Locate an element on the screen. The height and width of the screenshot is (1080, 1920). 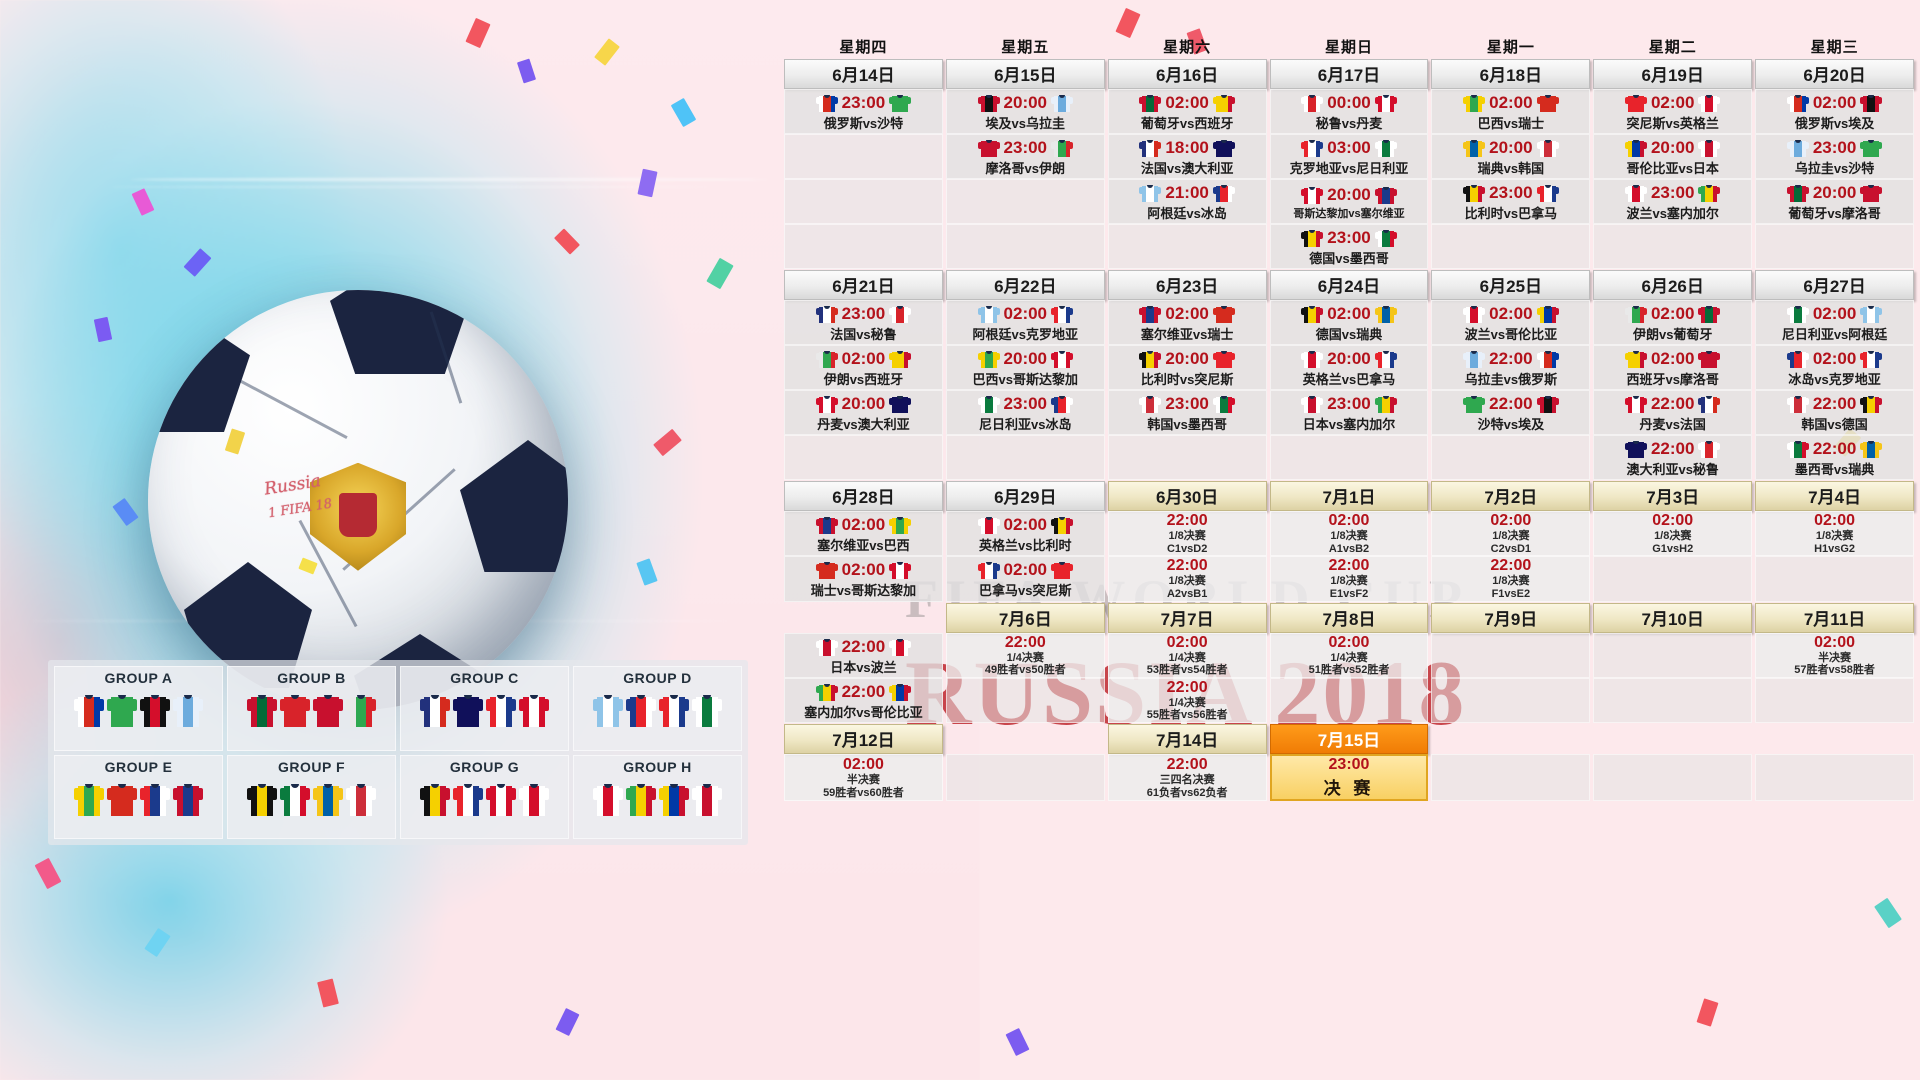
match-cell: 02:00 德国vs瑞典 is located at coordinates (1349, 322).